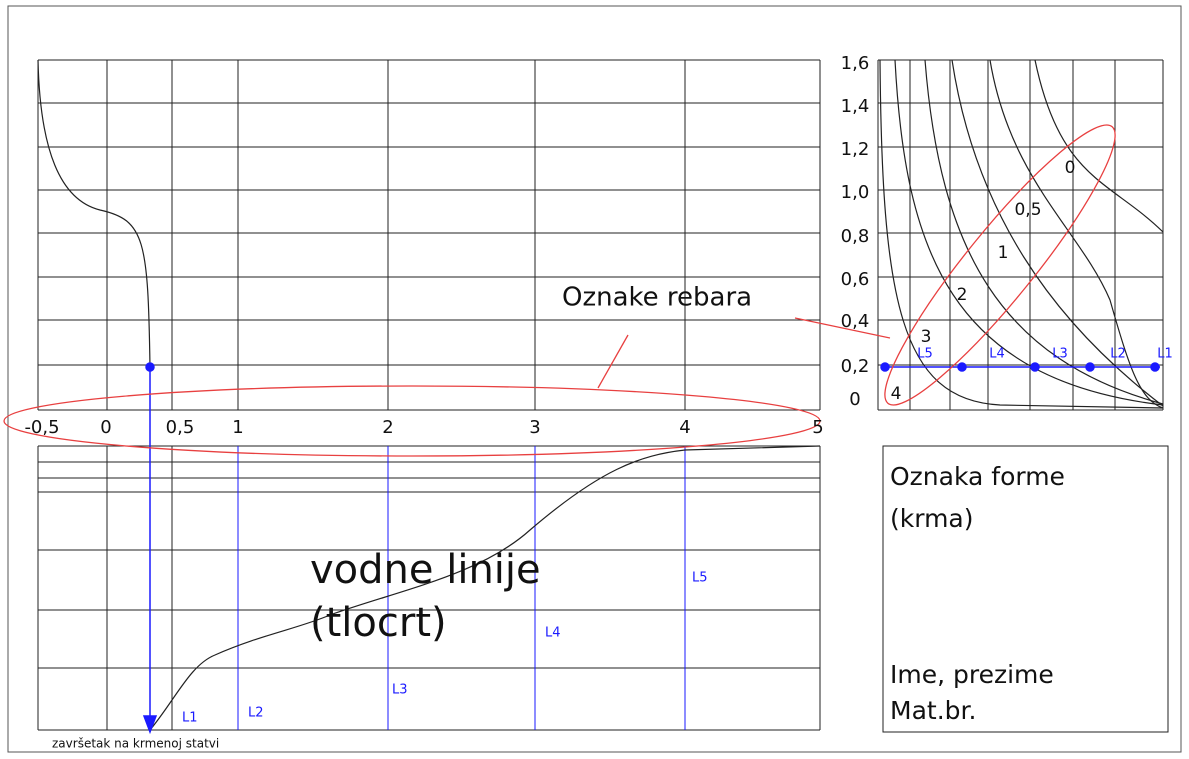 The height and width of the screenshot is (759, 1189). I want to click on callout-text: Oznake rebara, so click(657, 298).